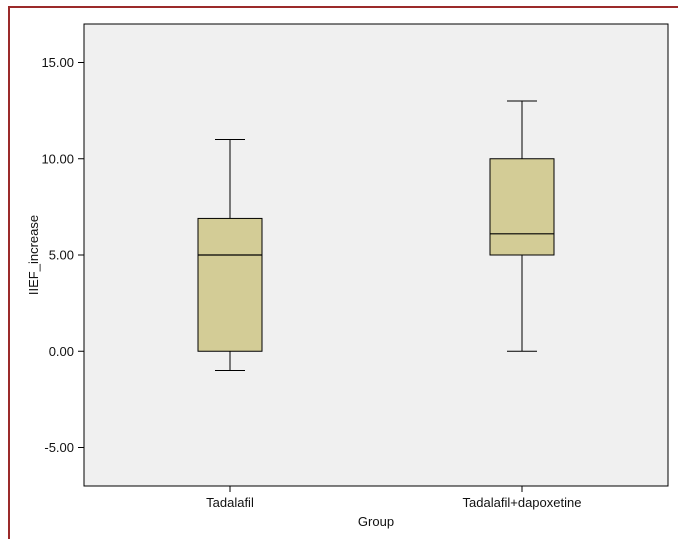 The image size is (680, 541). What do you see at coordinates (57, 62) in the screenshot?
I see `y-tick-label: 15.00` at bounding box center [57, 62].